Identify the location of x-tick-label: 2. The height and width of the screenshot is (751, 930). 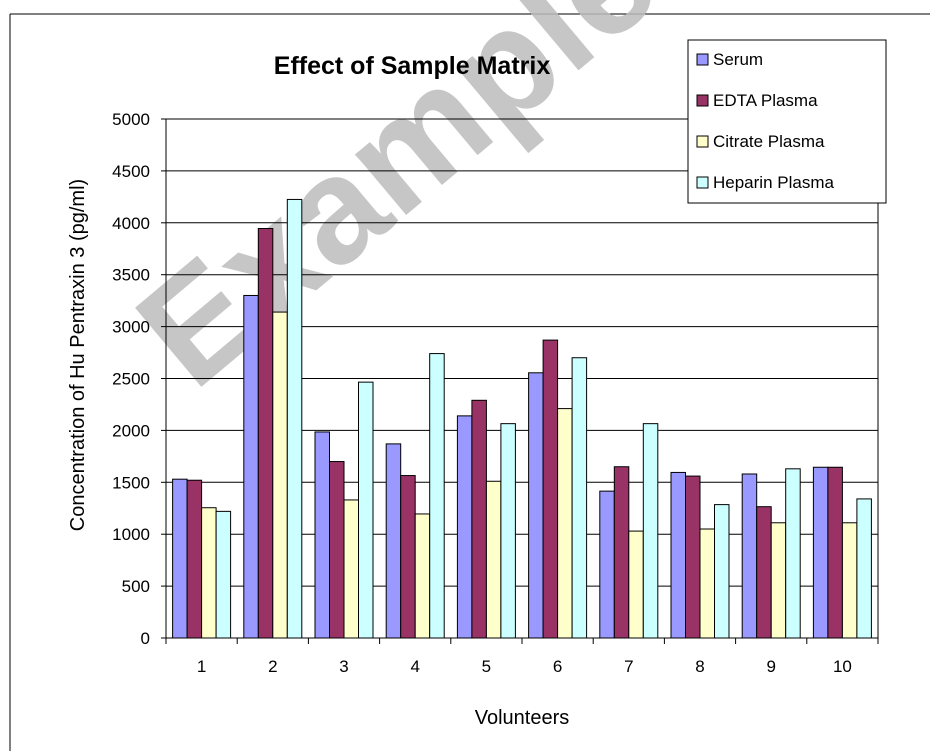
(272, 666).